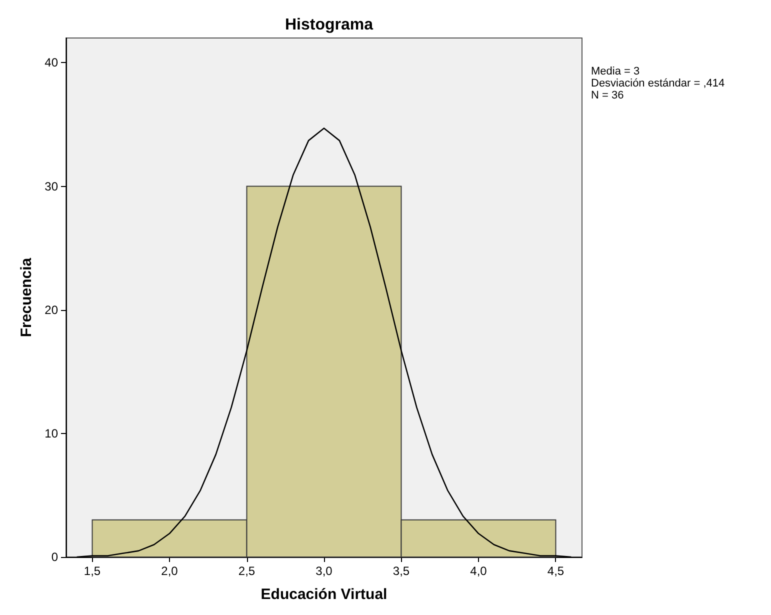  What do you see at coordinates (51, 309) in the screenshot?
I see `y-tick-label: 20` at bounding box center [51, 309].